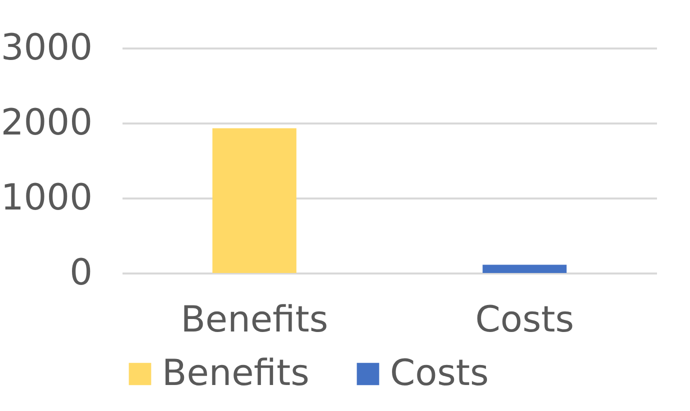 The height and width of the screenshot is (411, 690). I want to click on legend-label: Benefits, so click(236, 373).